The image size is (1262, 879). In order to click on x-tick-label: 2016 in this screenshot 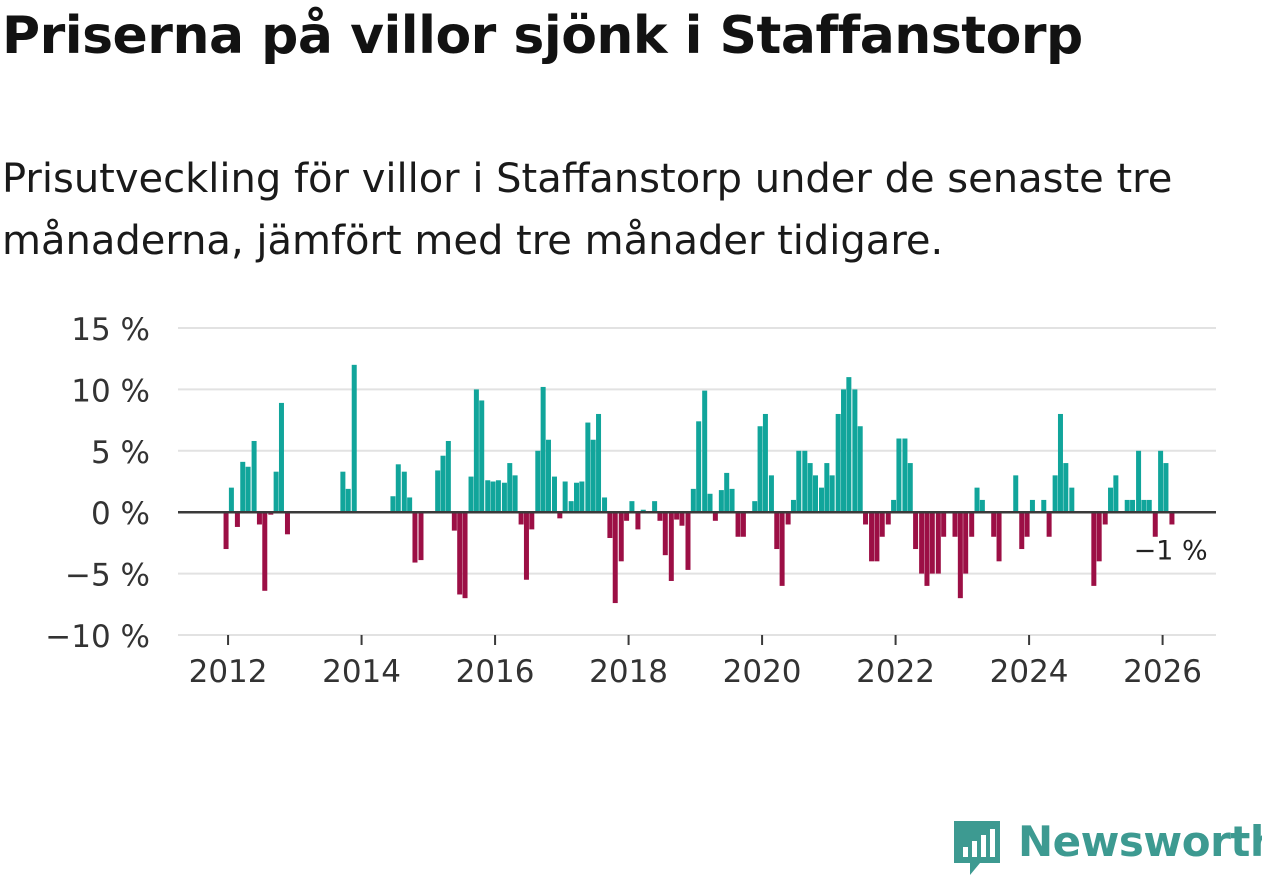, I will do `click(495, 672)`.